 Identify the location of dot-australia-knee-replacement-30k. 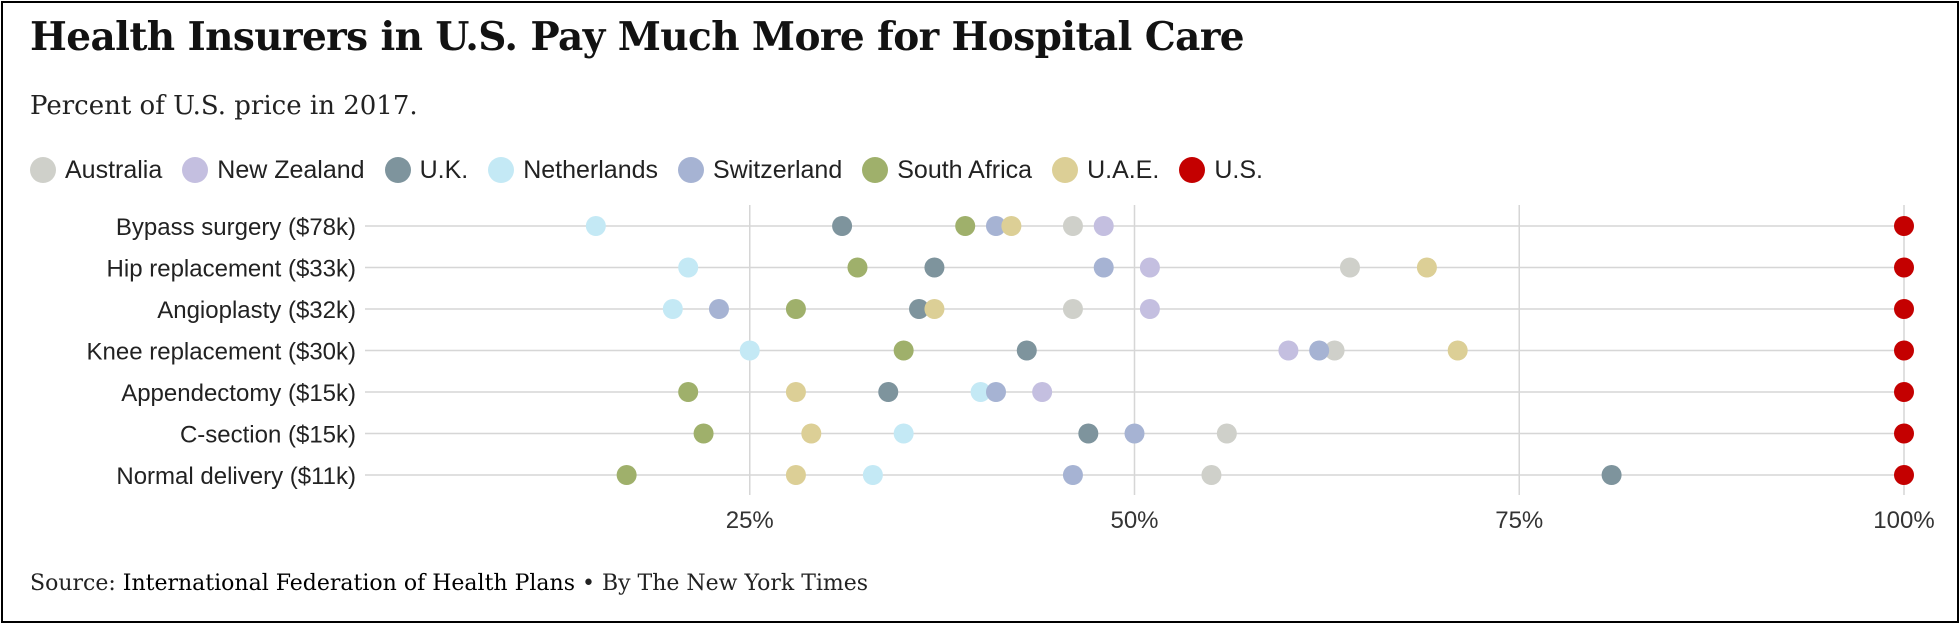
(1334, 350).